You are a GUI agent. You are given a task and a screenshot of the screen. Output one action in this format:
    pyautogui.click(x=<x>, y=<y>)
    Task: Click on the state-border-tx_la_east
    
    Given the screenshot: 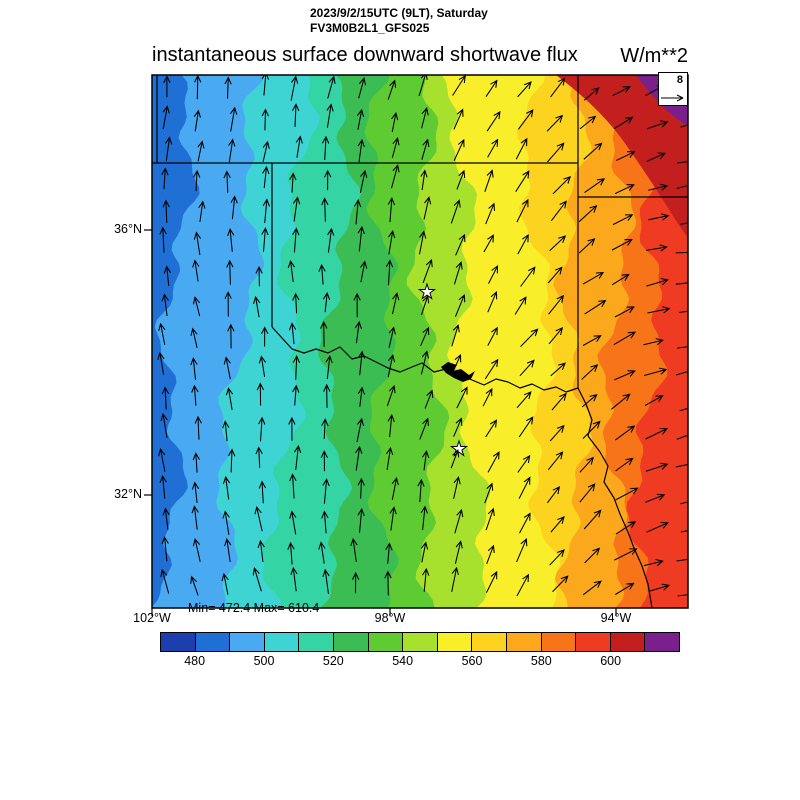 What is the action you would take?
    pyautogui.click(x=615, y=497)
    